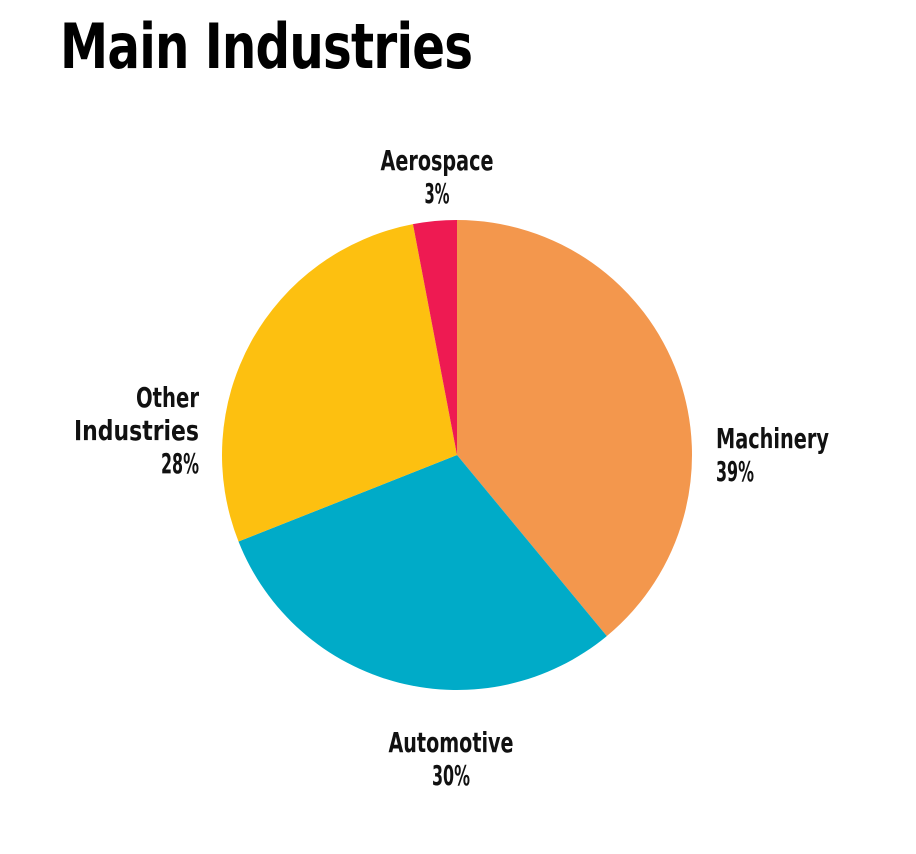 The height and width of the screenshot is (854, 916). Describe the element at coordinates (434, 337) in the screenshot. I see `pie-slice-aerospace` at that location.